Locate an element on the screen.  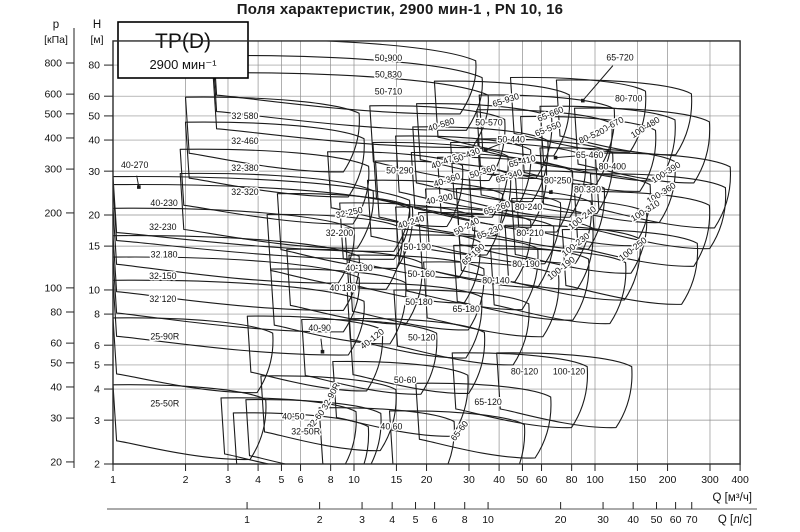
q-tick-label: 6 is located at coordinates (301, 480).